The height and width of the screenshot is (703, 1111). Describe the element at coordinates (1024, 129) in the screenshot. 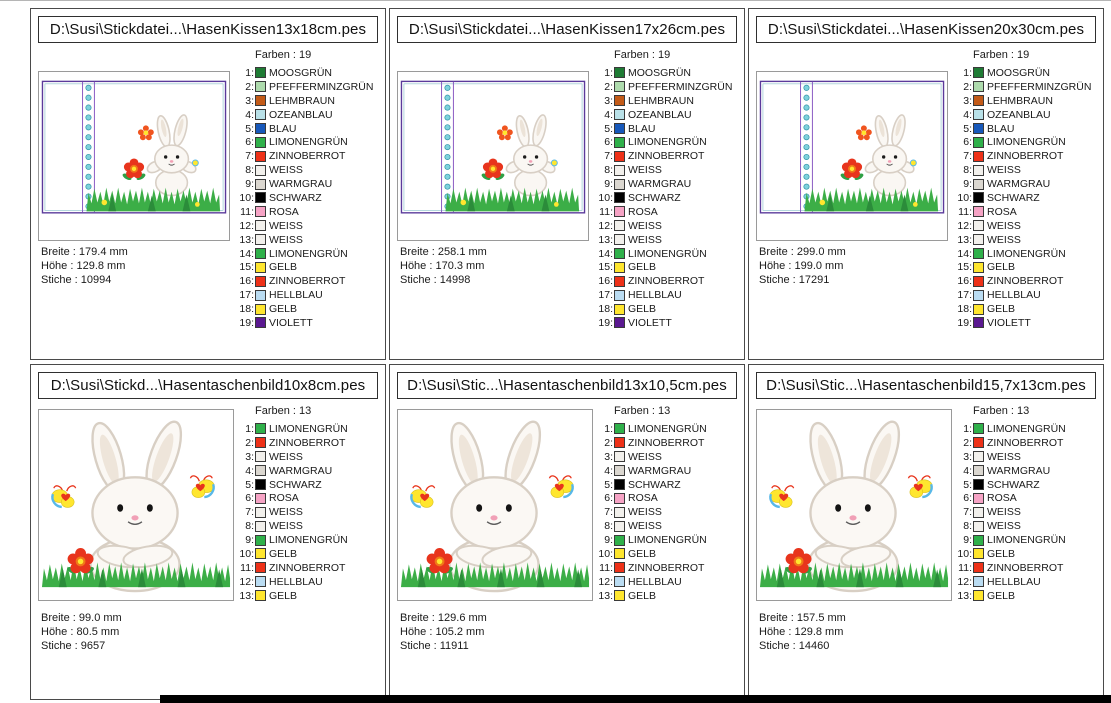

I see `thread-color-row: 5: BLAU` at that location.